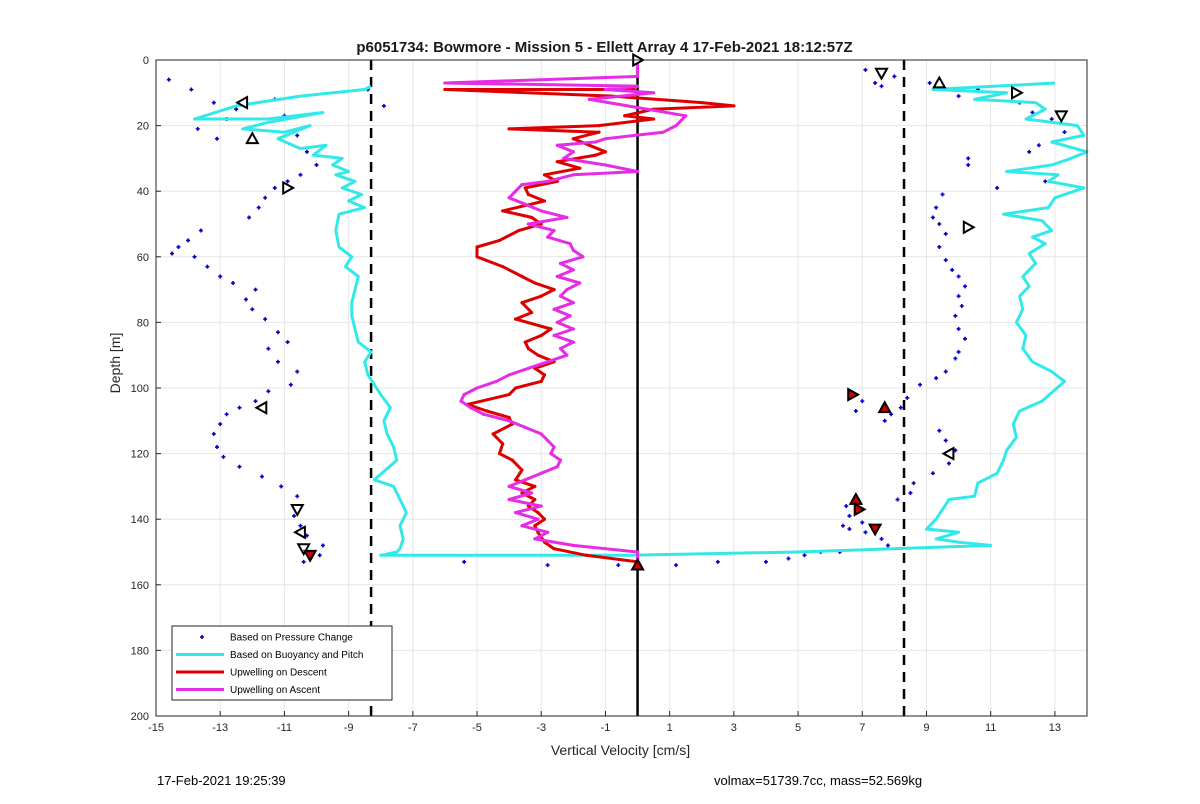 The height and width of the screenshot is (804, 1200). Describe the element at coordinates (990, 728) in the screenshot. I see `x-tick-label: 11` at that location.